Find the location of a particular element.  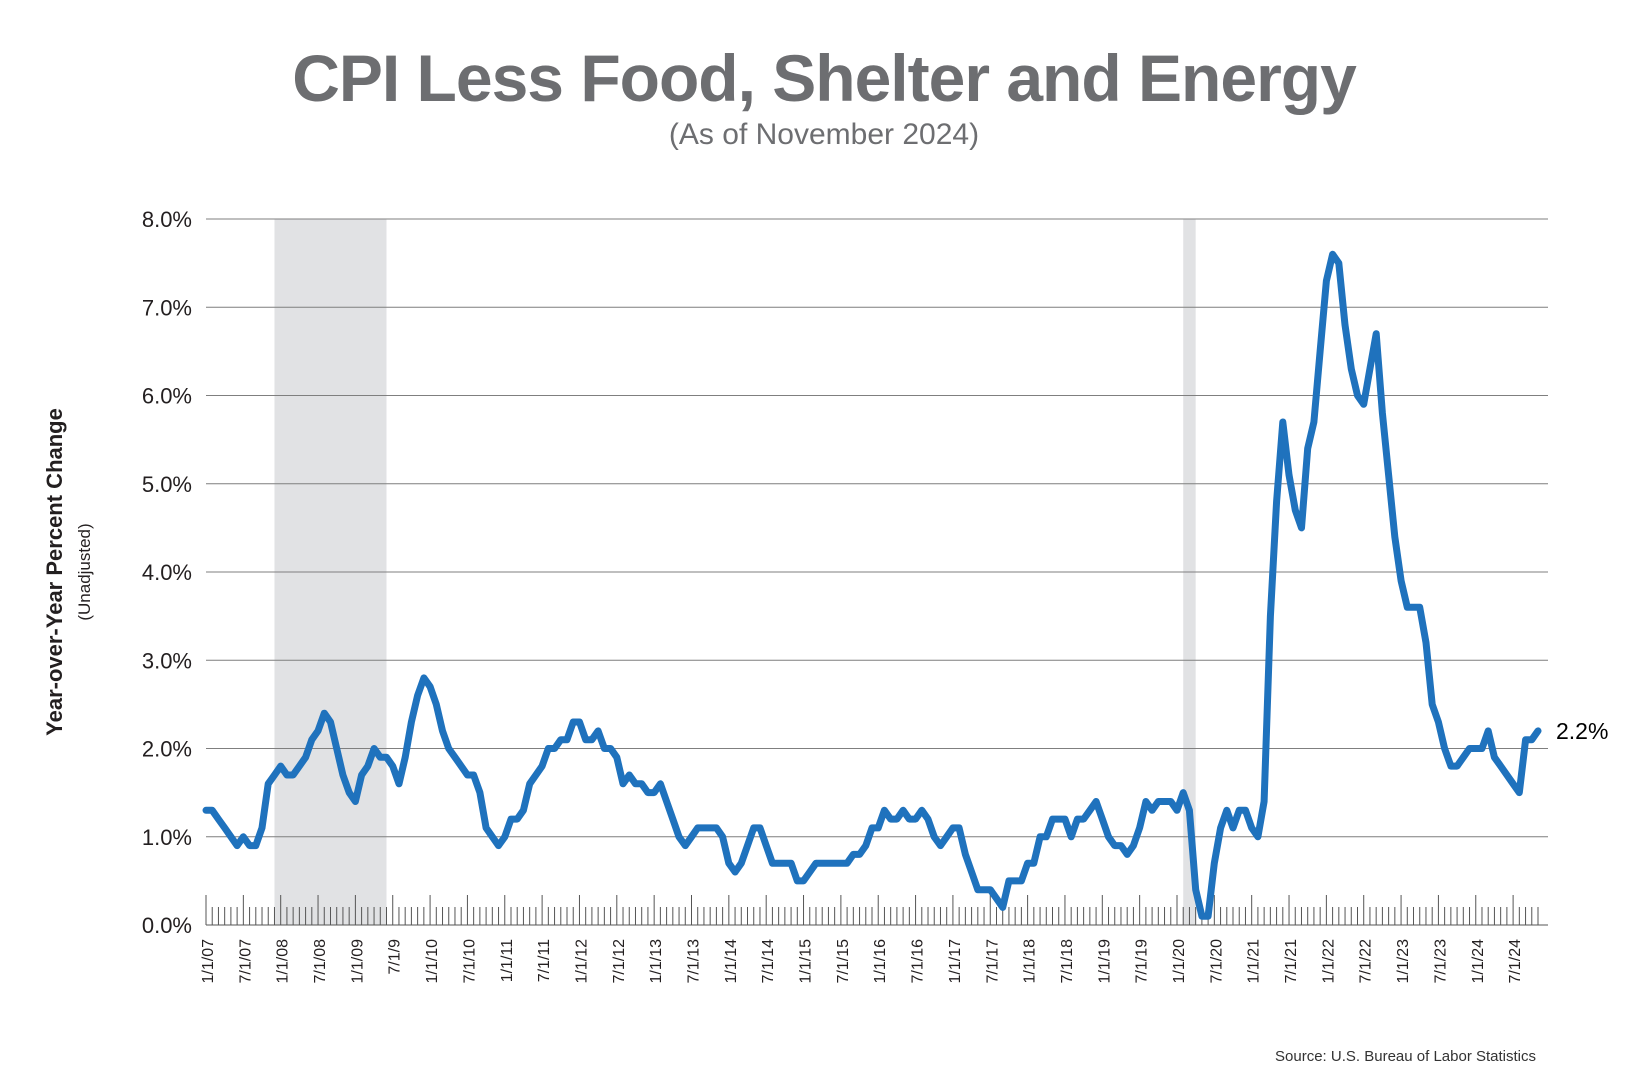

x-tick-label: 7/1/10 is located at coordinates (469, 961).